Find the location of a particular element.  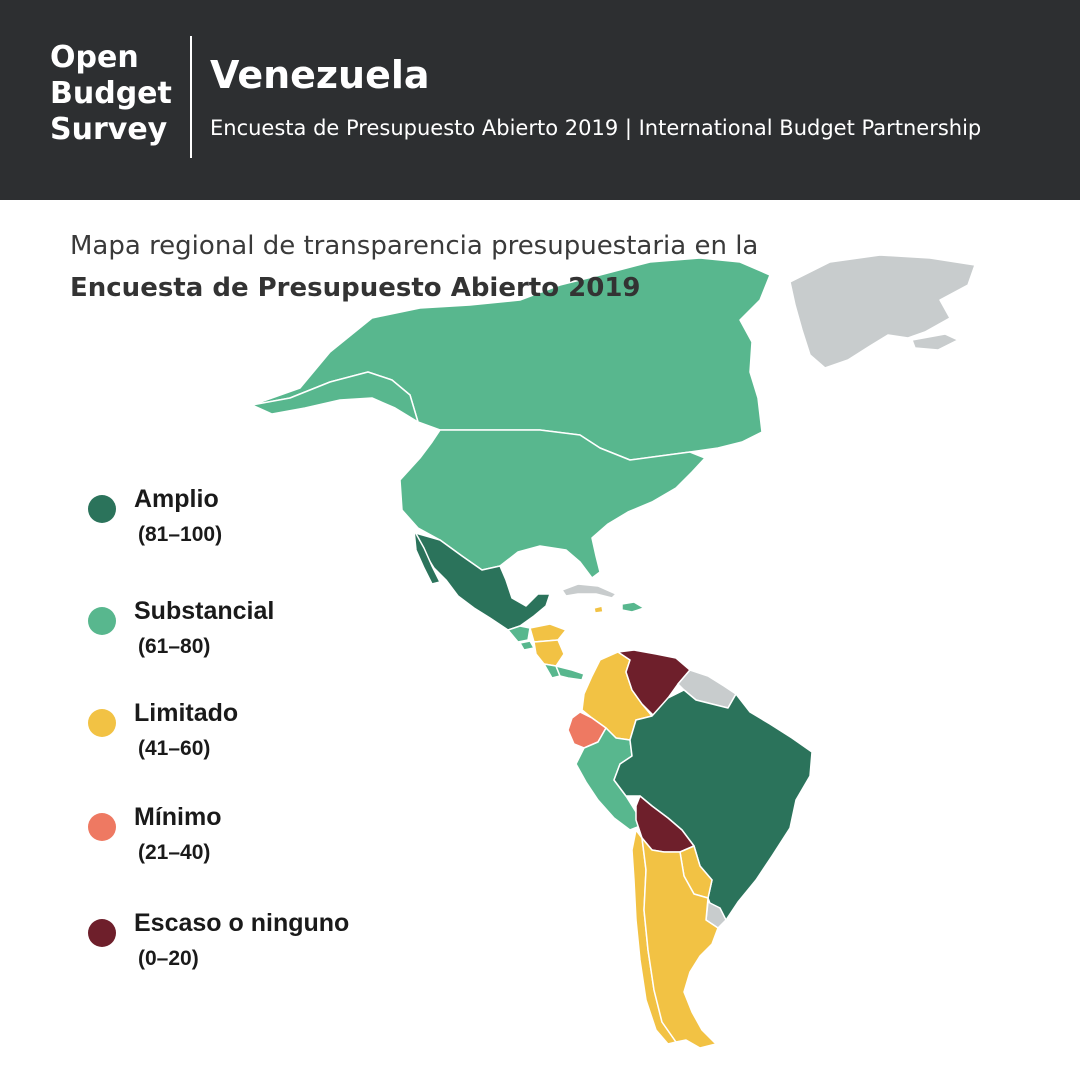

header-divider is located at coordinates (191, 97).